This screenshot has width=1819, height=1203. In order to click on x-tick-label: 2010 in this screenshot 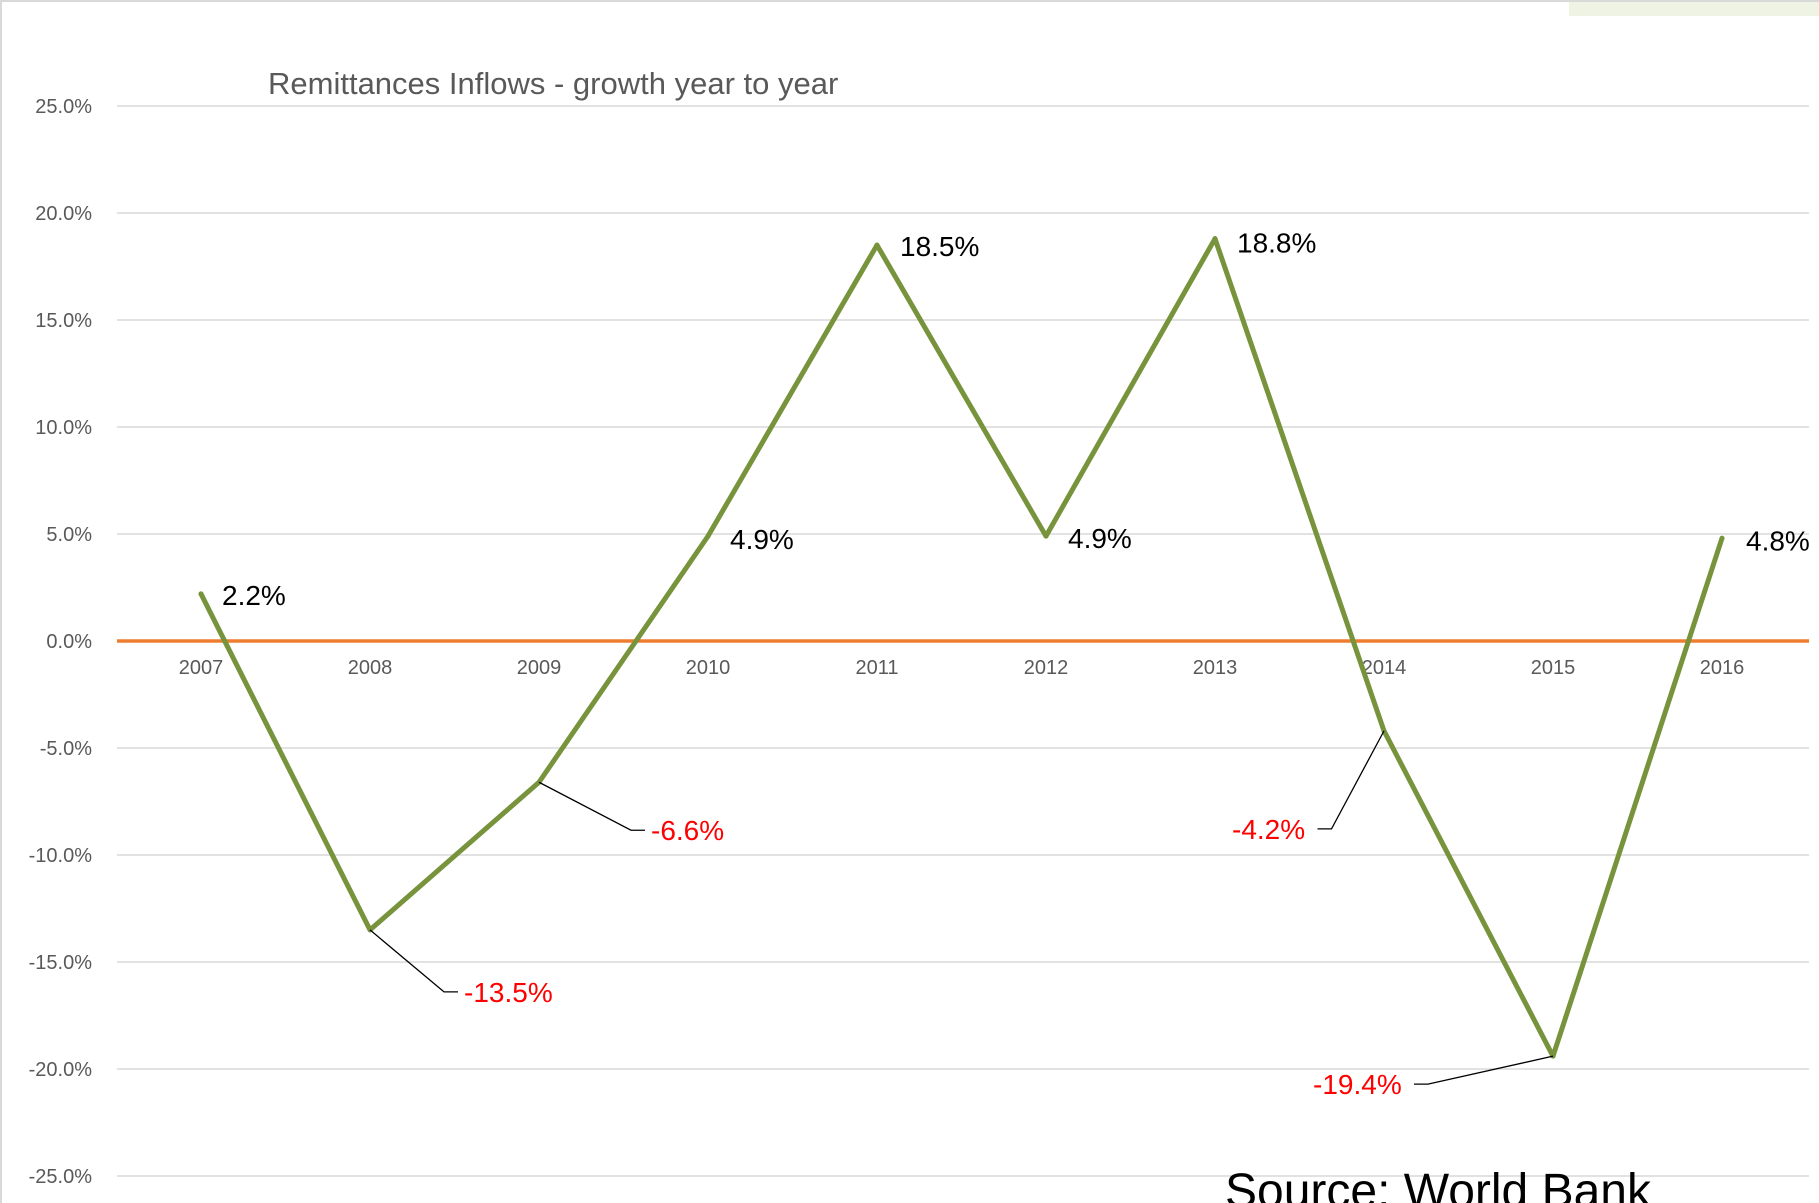, I will do `click(708, 668)`.